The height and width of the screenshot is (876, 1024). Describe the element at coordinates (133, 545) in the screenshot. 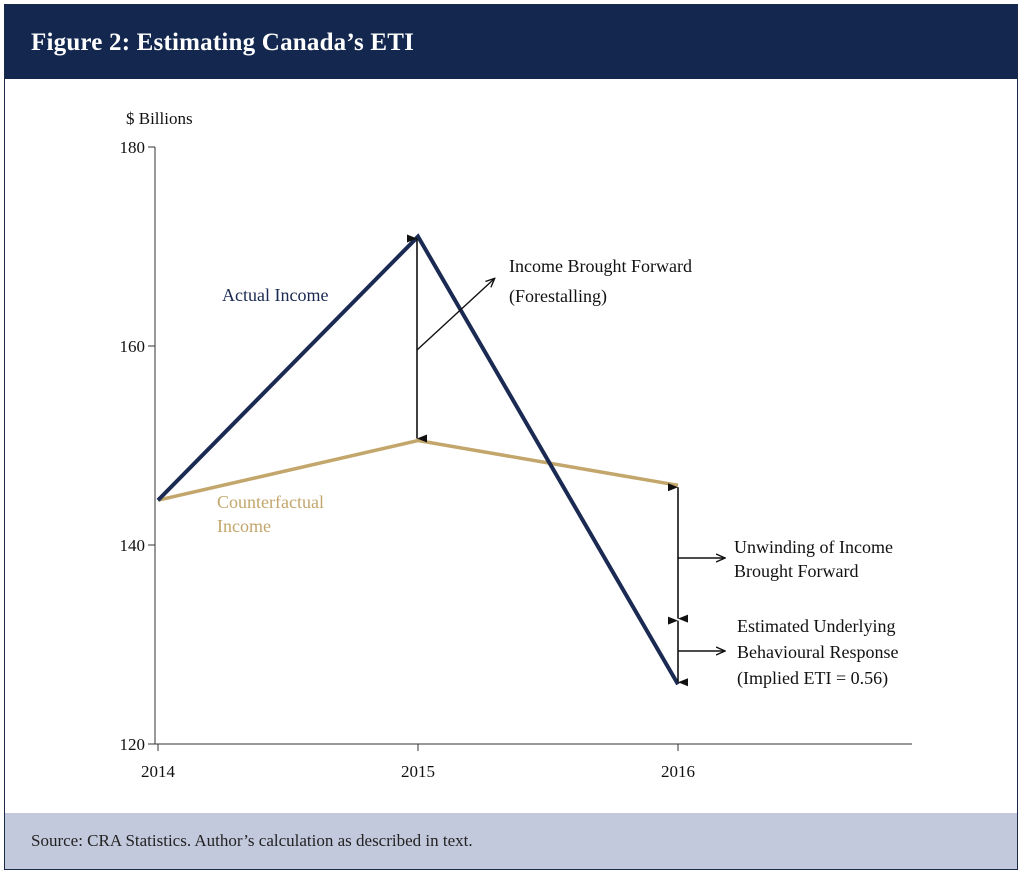

I see `y-tick-label: 140` at that location.